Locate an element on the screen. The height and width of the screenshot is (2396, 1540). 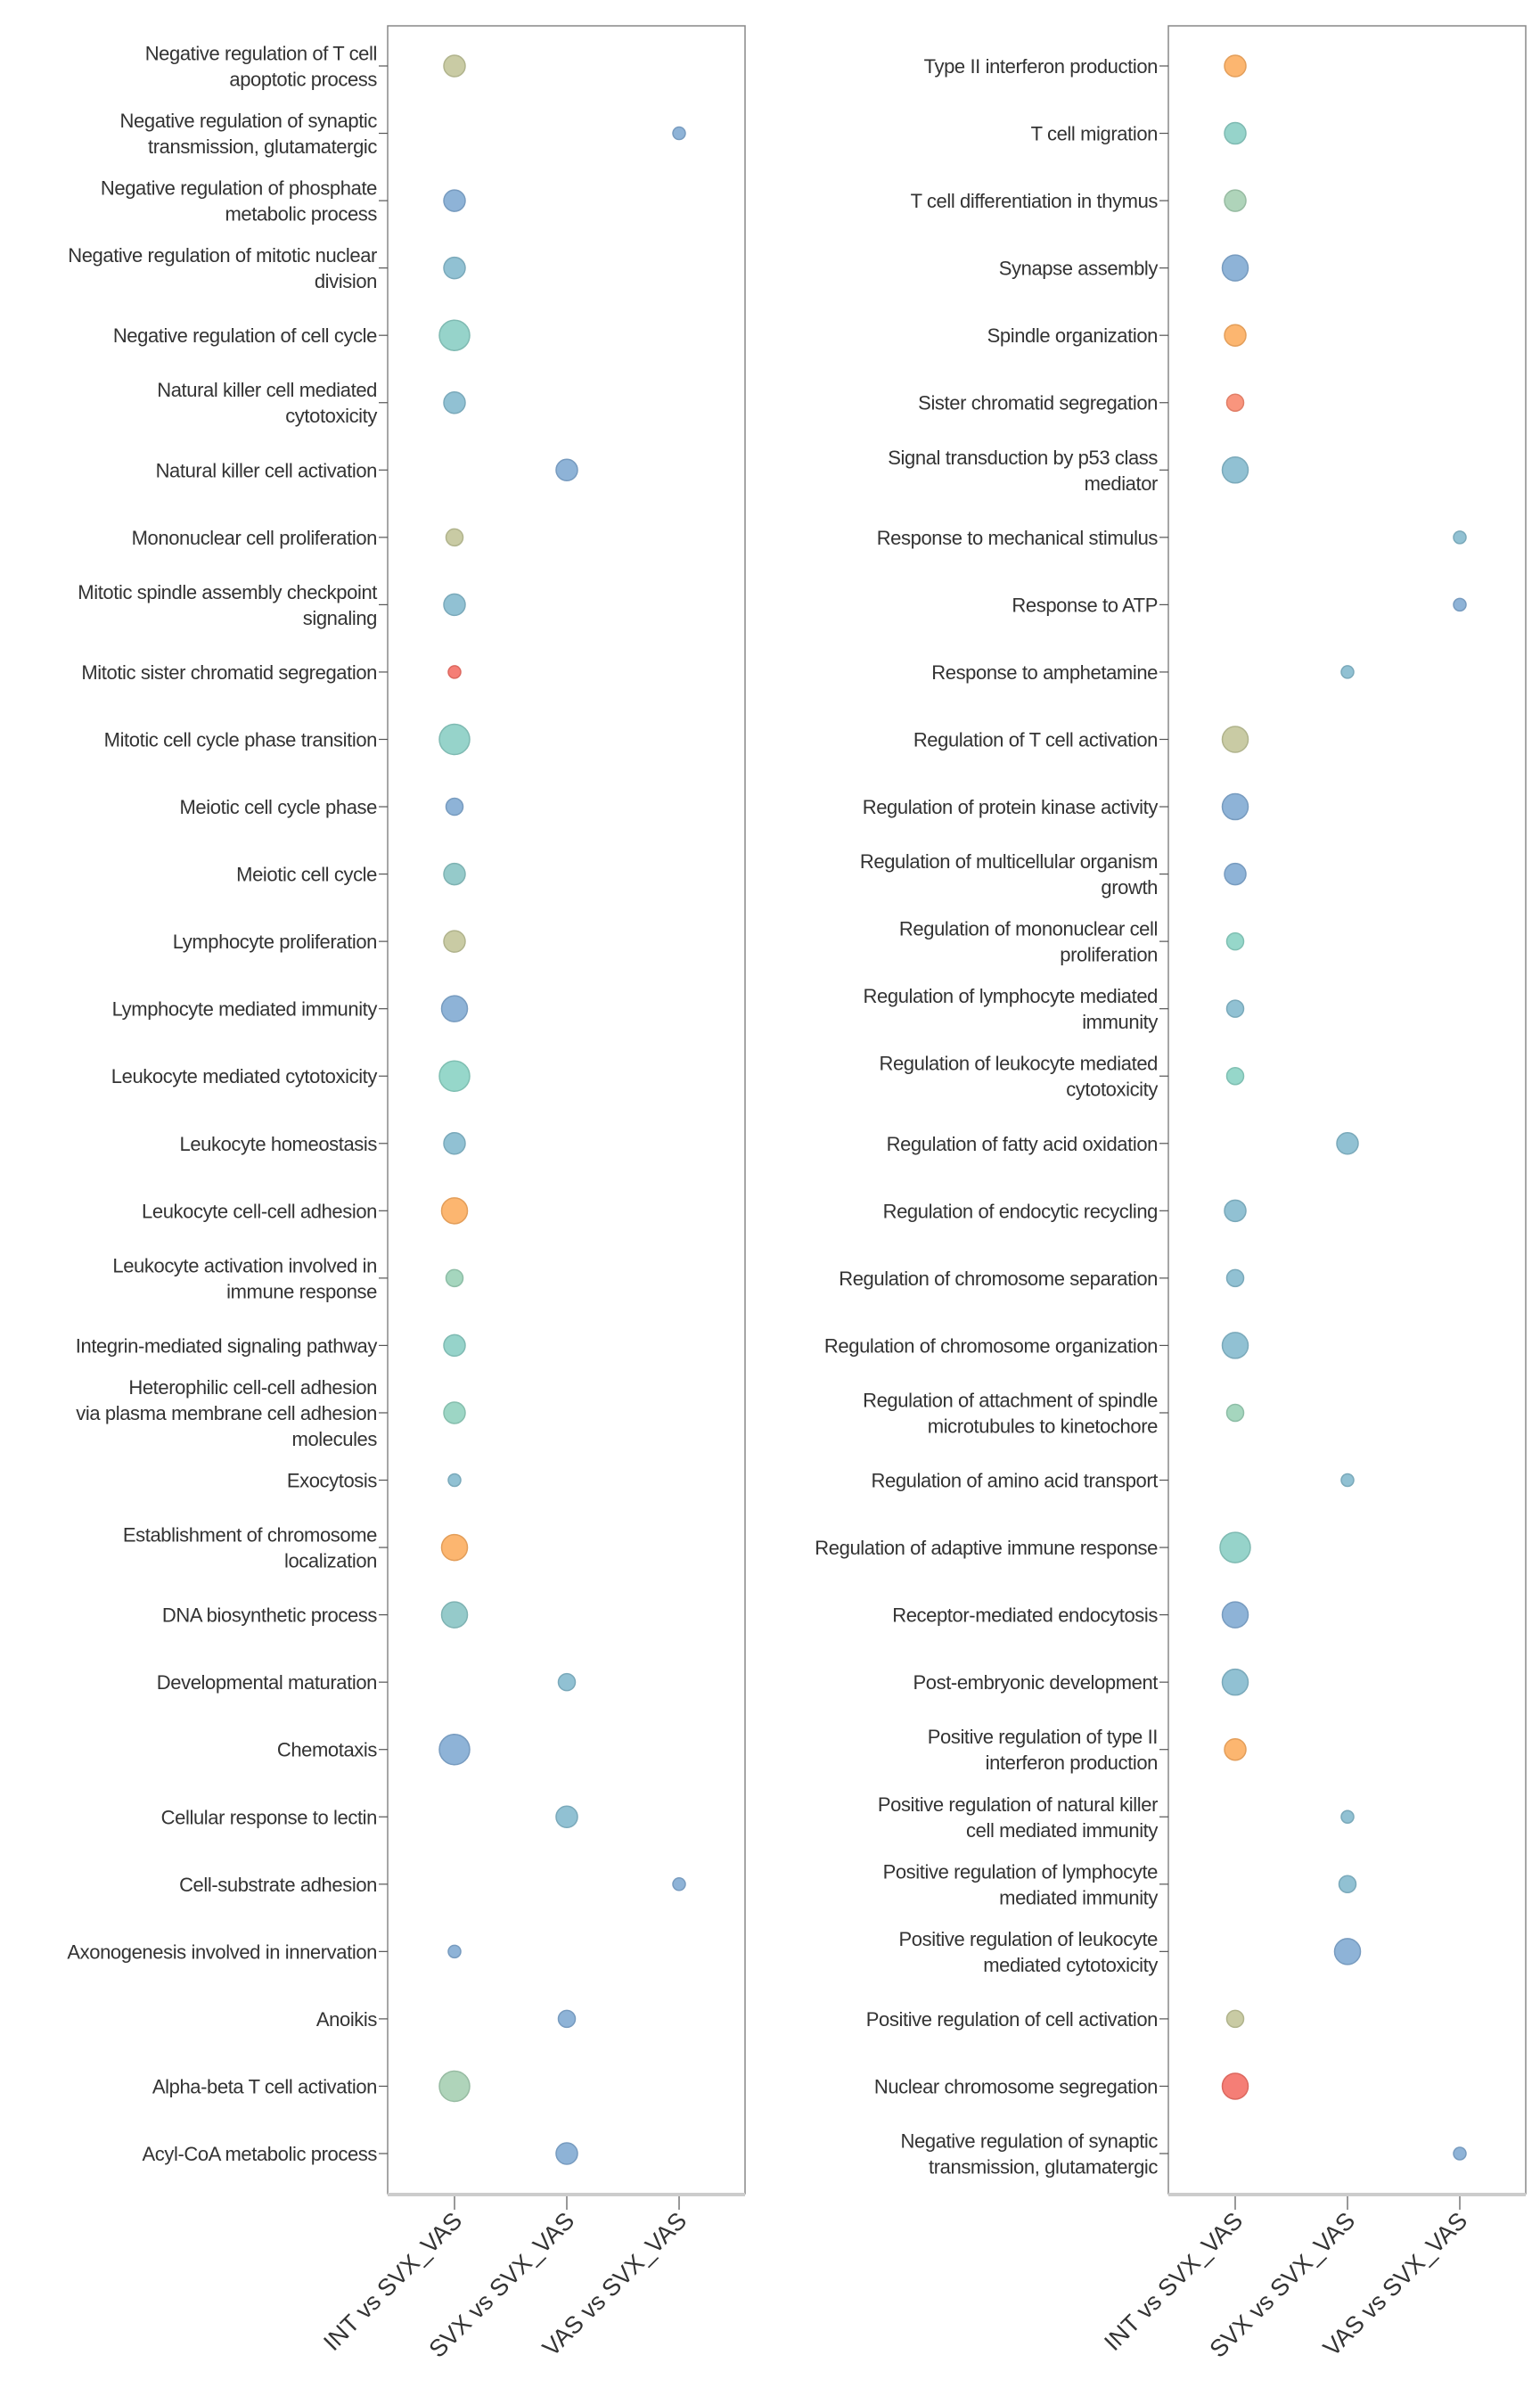
y-tick-label: Regulation of adaptive immune response is located at coordinates (986, 1548).